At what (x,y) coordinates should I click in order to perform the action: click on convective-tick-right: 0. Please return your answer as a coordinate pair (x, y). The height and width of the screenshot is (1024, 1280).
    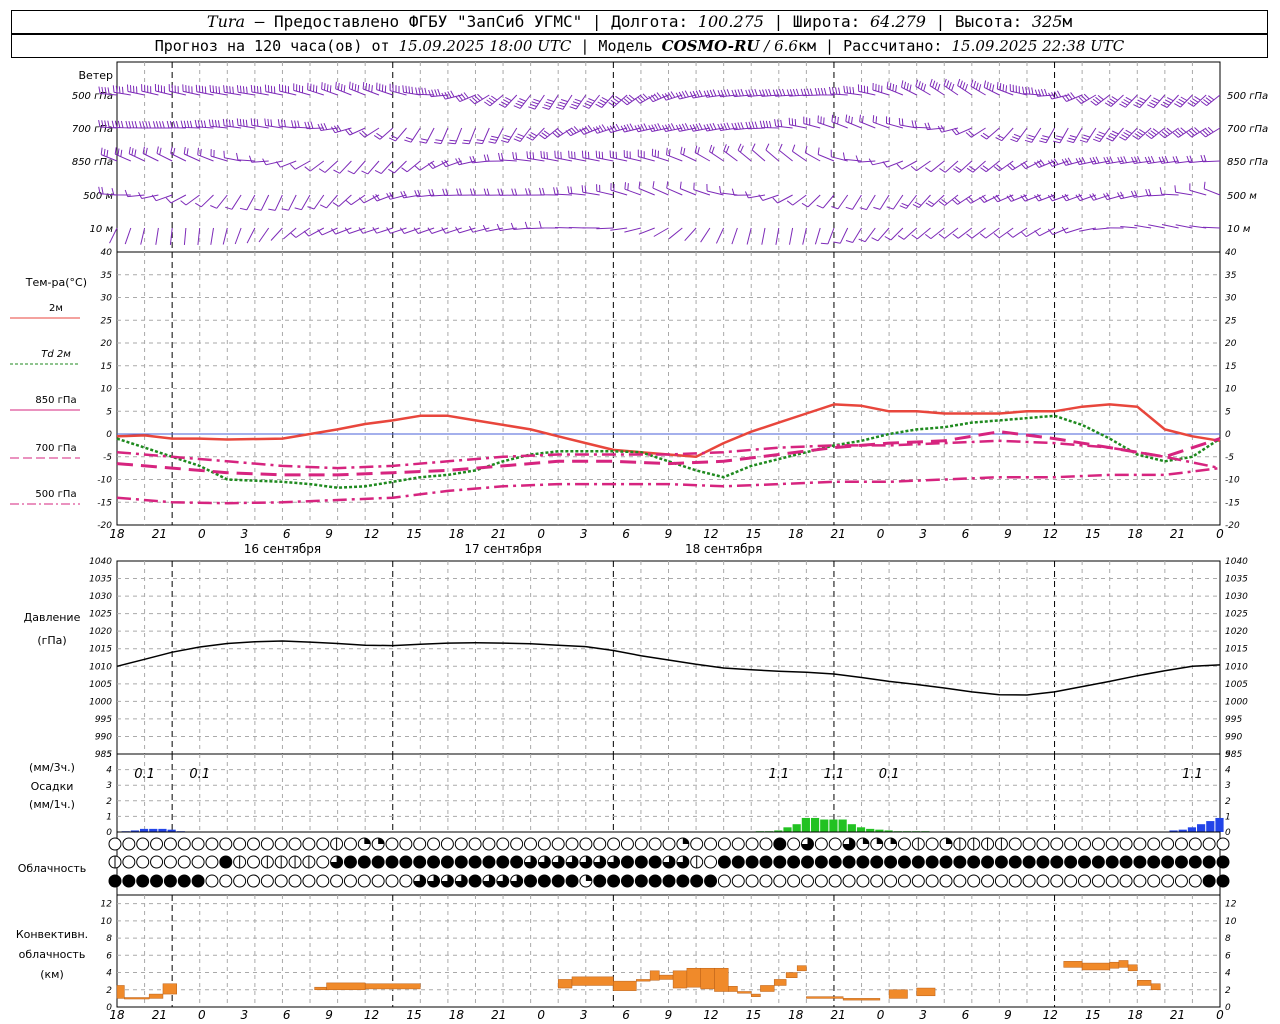
    Looking at the image, I should click on (1228, 1008).